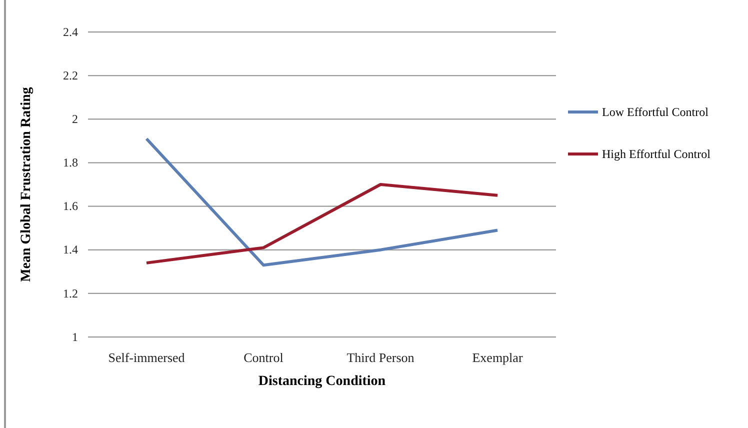 The image size is (748, 428). Describe the element at coordinates (656, 112) in the screenshot. I see `legend-label: Low Effortful Control` at that location.